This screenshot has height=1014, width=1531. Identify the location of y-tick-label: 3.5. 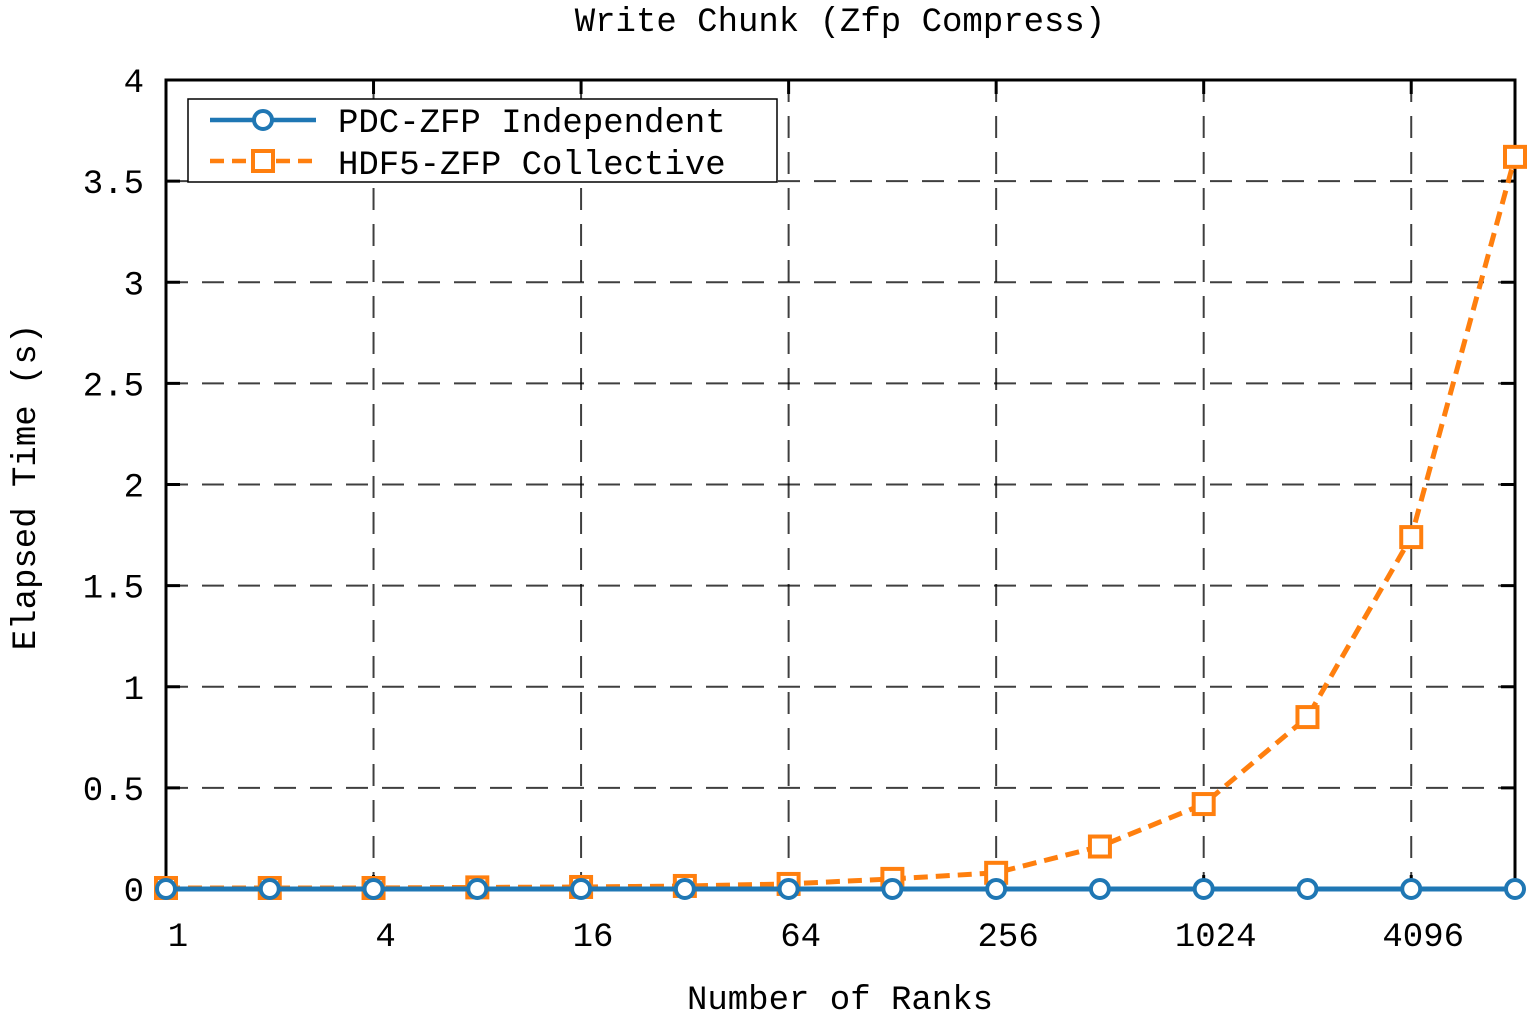
(113, 185).